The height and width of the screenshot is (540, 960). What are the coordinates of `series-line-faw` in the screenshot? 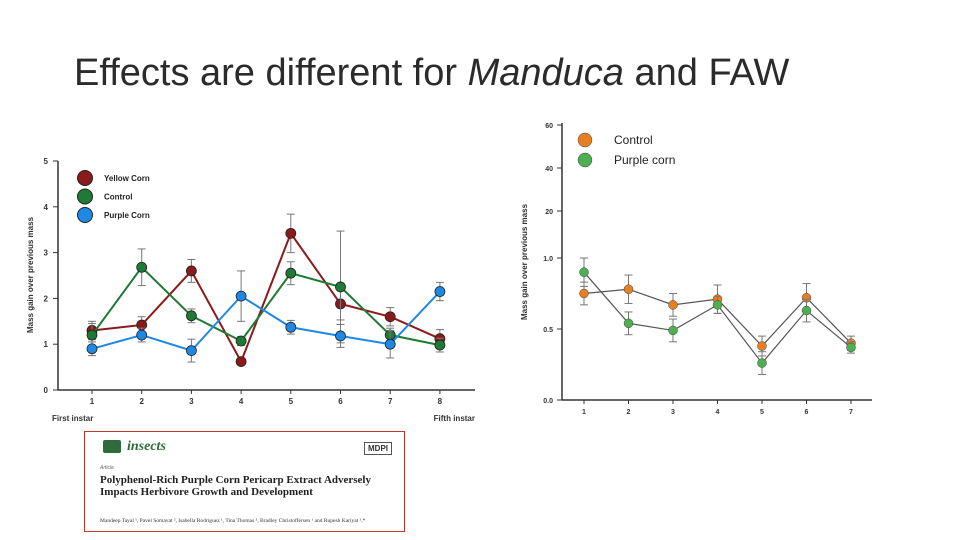 It's located at (717, 318).